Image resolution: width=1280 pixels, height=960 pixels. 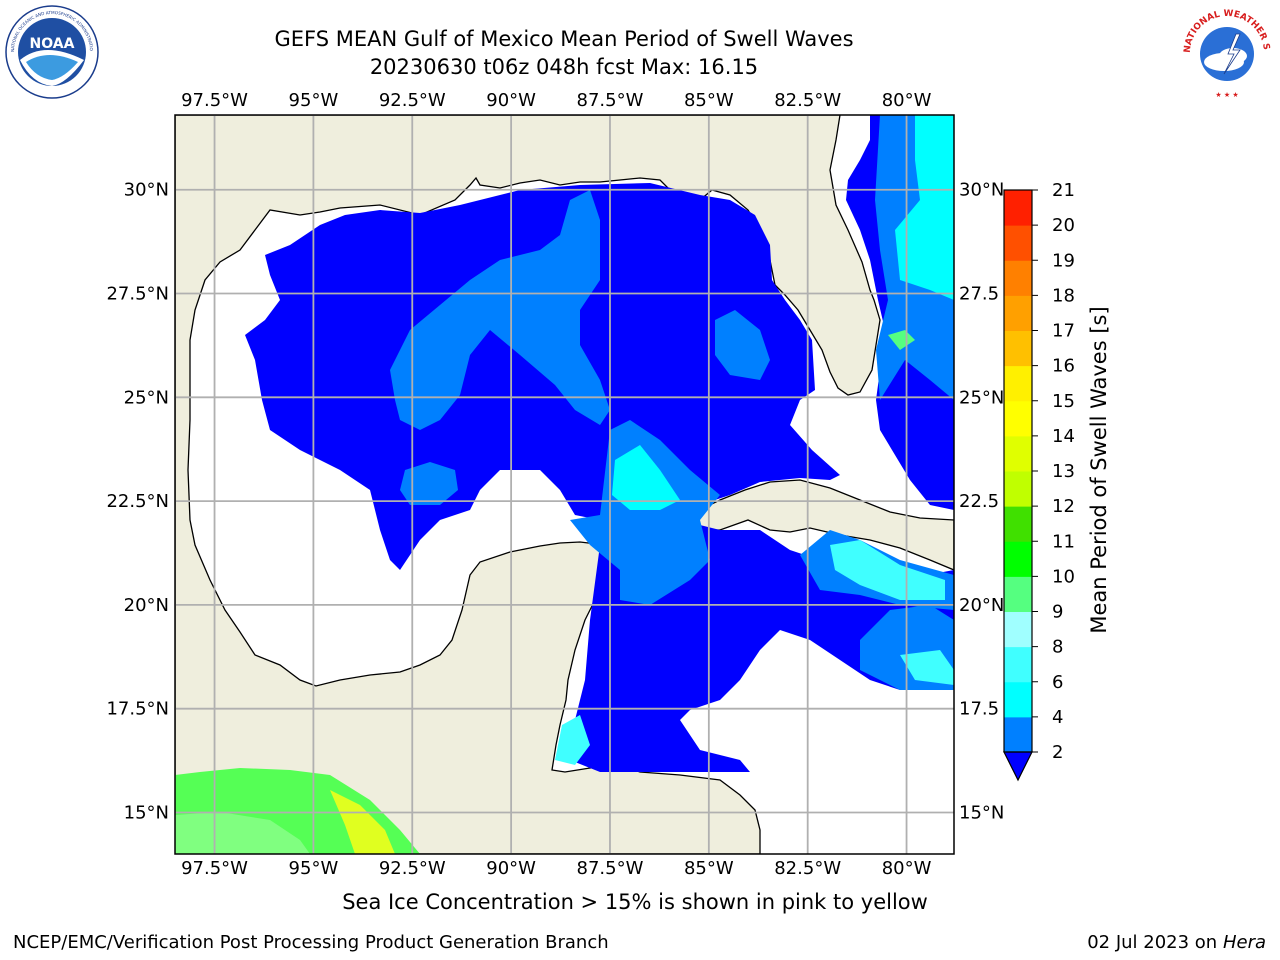 I want to click on land-cuba, so click(x=824, y=525).